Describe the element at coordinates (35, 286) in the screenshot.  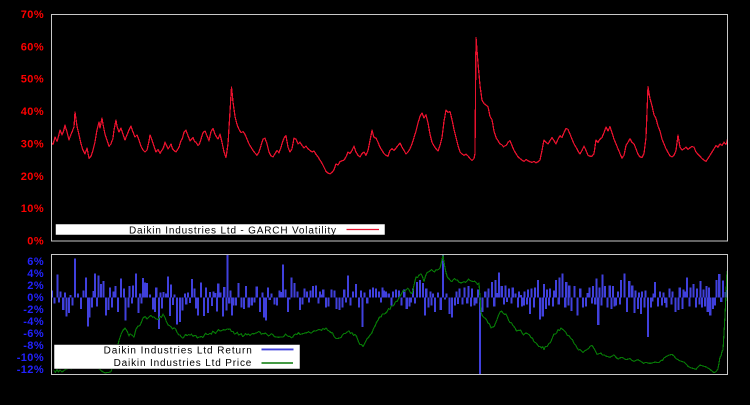
I see `svg-text: 2%` at that location.